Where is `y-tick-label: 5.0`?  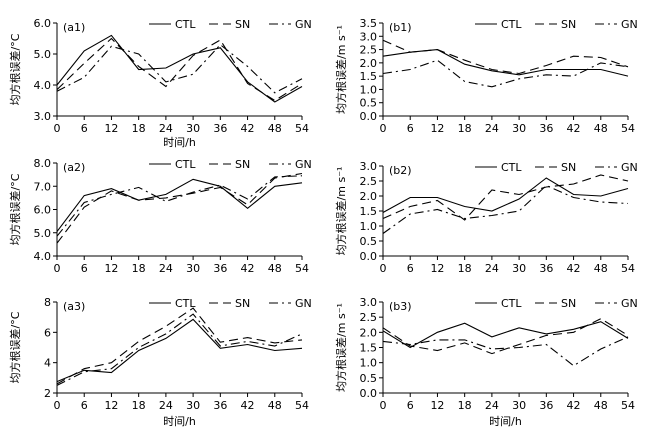
y-tick-label: 5.0 is located at coordinates (43, 54).